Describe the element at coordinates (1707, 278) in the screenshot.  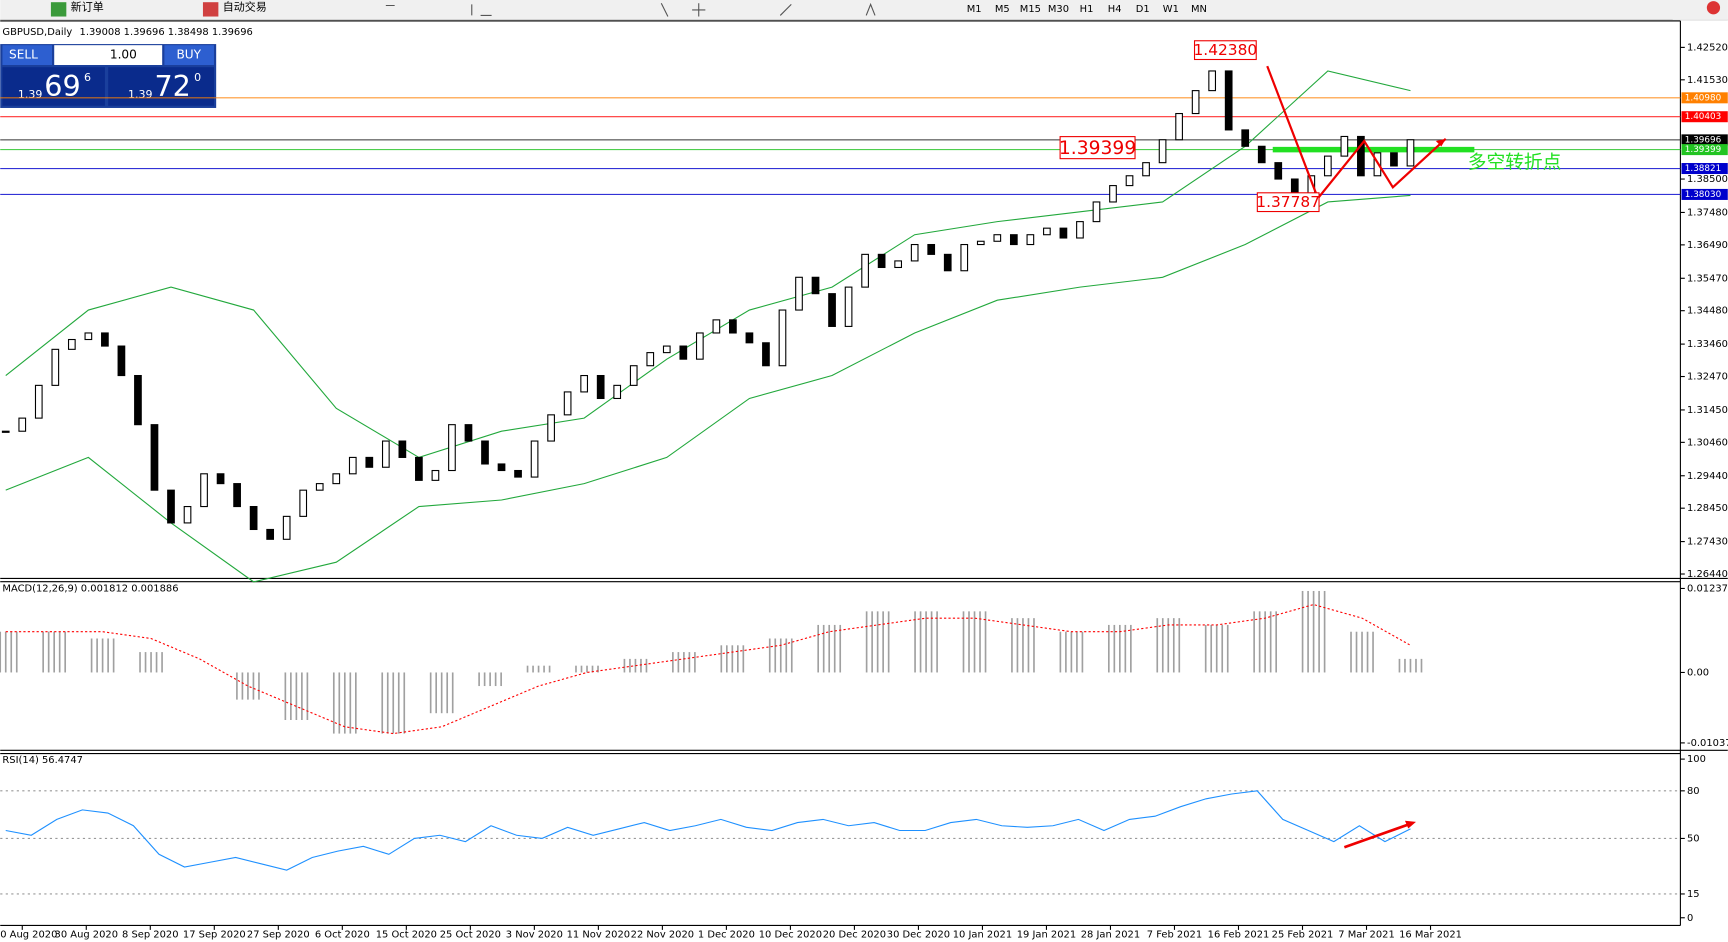
I see `y-tick-label: 1.35470` at that location.